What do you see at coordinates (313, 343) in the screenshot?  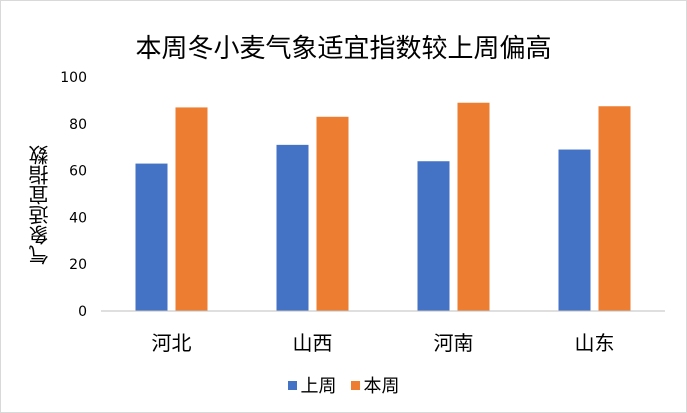 I see `x-tick-label: 山西` at bounding box center [313, 343].